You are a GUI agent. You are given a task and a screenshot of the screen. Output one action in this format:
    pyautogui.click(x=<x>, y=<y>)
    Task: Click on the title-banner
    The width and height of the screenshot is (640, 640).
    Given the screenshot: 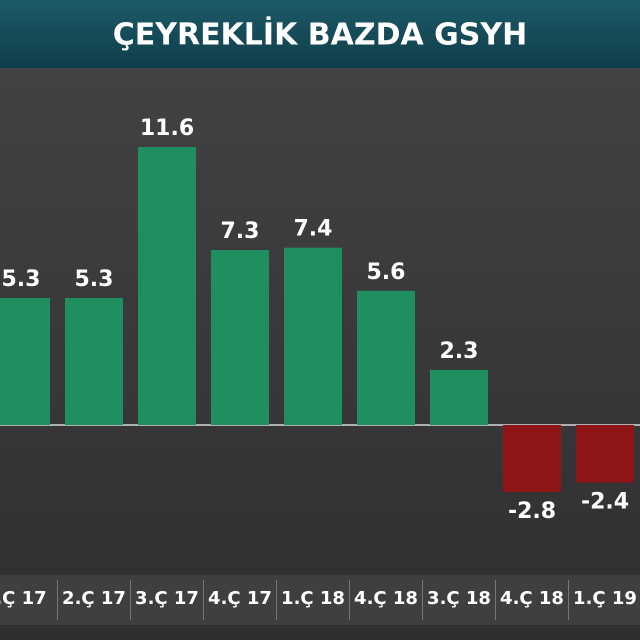 What is the action you would take?
    pyautogui.click(x=320, y=34)
    